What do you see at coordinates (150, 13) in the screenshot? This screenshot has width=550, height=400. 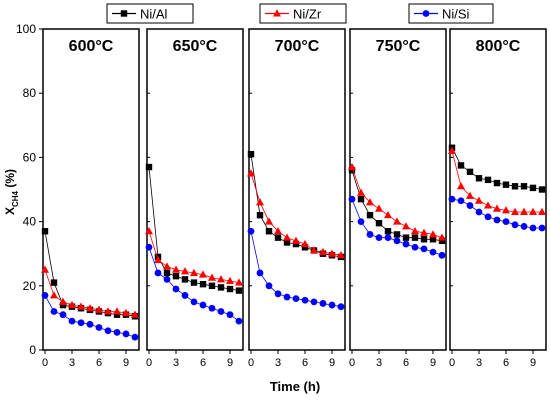 I see `legend-item-ni-al: Ni/Al` at bounding box center [150, 13].